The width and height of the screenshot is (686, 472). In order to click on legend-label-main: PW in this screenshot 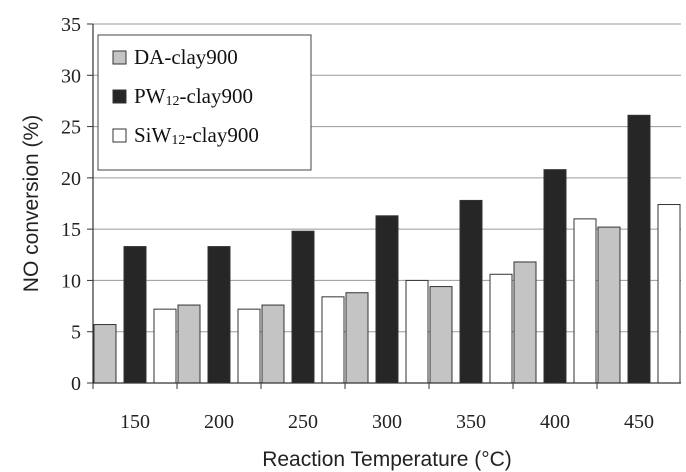, I will do `click(150, 96)`.